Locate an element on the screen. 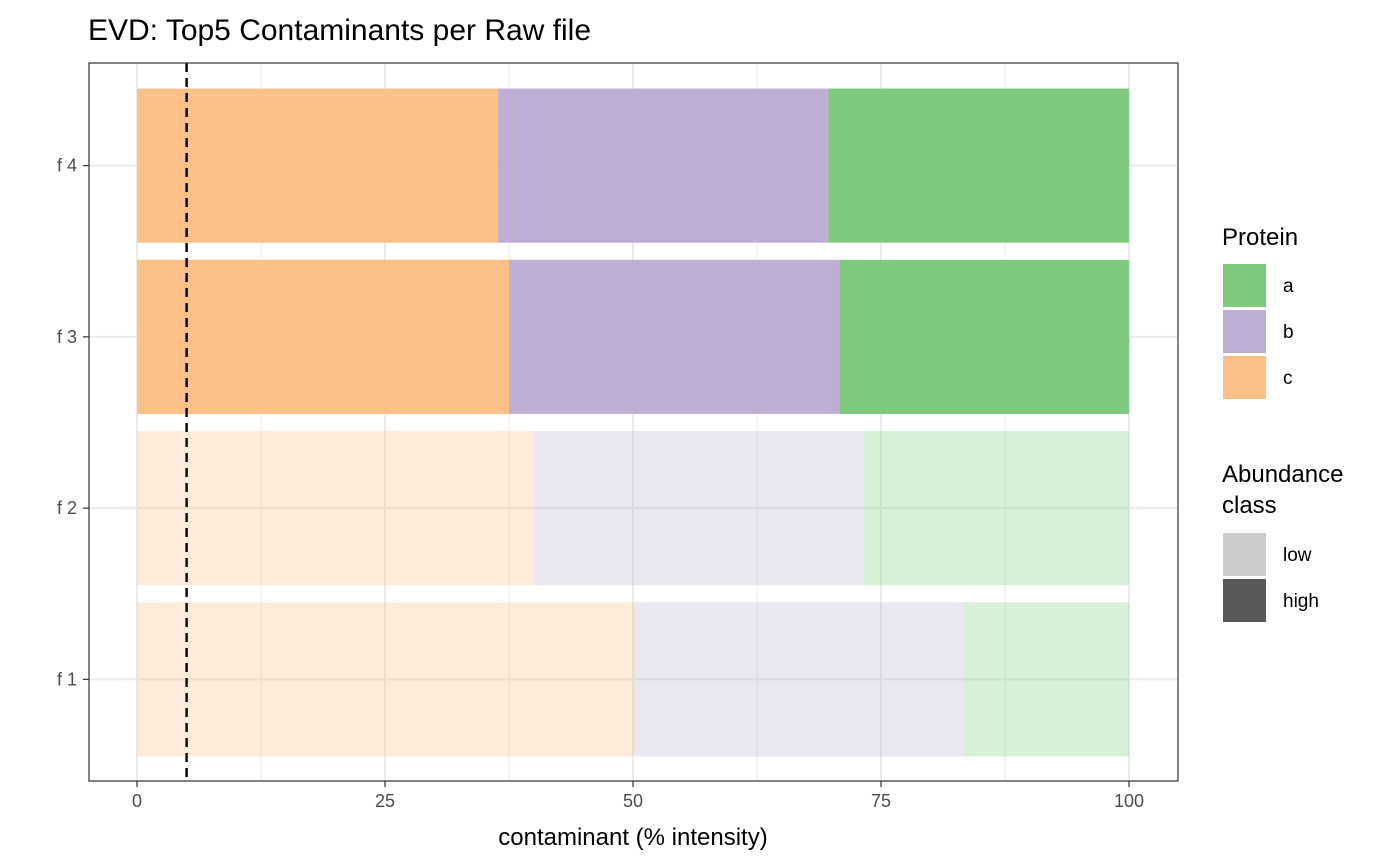 The width and height of the screenshot is (1400, 866). bar-segment-b-f2 is located at coordinates (699, 508).